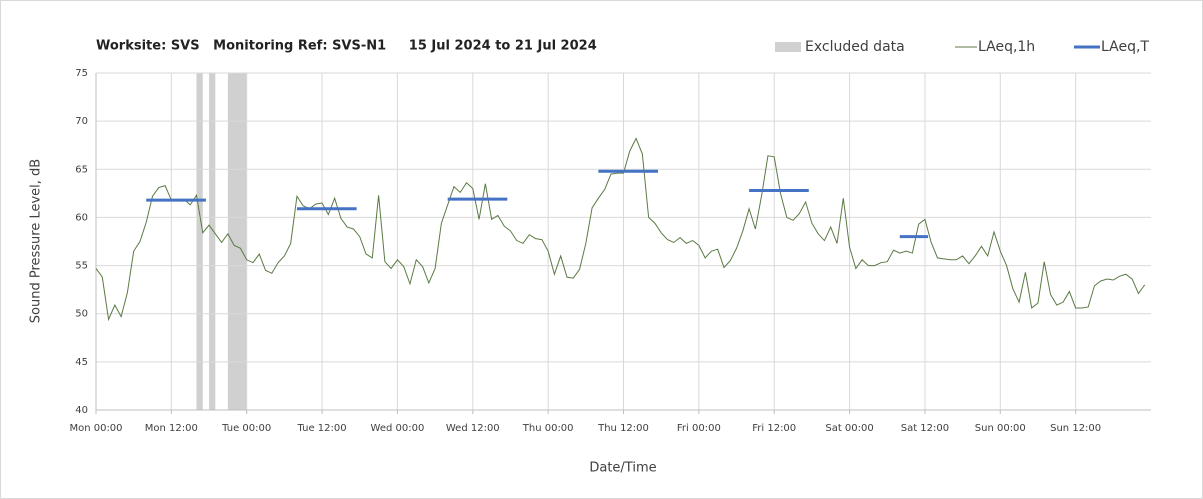 The height and width of the screenshot is (499, 1203). Describe the element at coordinates (171, 428) in the screenshot. I see `x-tick-label: Mon 12:00` at that location.